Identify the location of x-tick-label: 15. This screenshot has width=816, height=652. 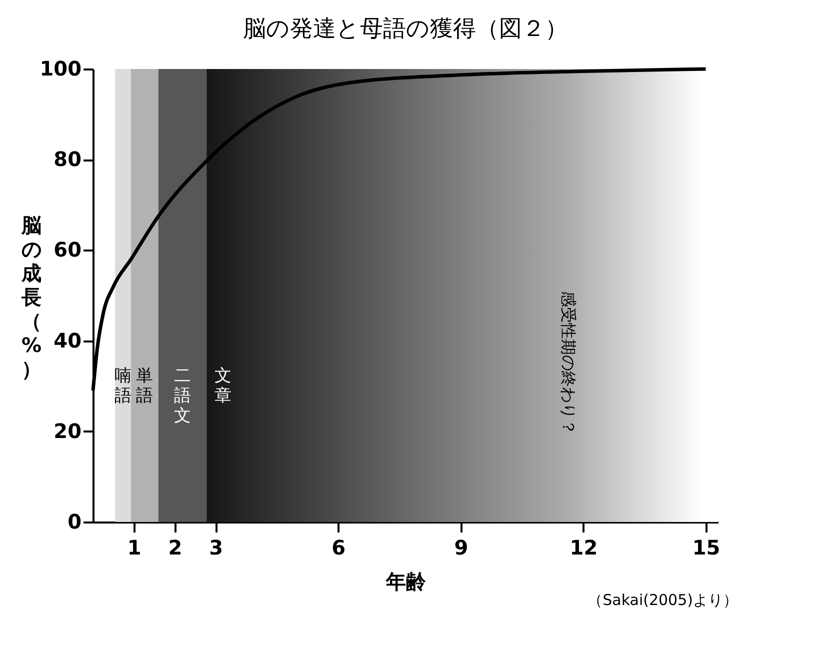
(706, 548).